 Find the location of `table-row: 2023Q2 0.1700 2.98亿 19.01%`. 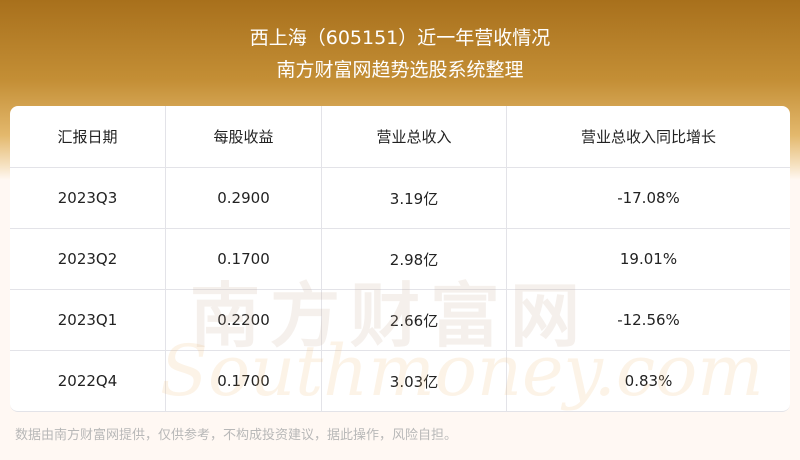

table-row: 2023Q2 0.1700 2.98亿 19.01% is located at coordinates (400, 258).